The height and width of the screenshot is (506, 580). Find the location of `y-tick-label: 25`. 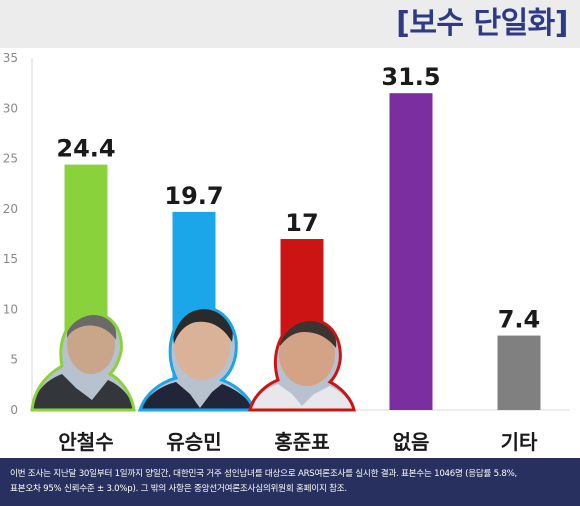

y-tick-label: 25 is located at coordinates (10, 159).